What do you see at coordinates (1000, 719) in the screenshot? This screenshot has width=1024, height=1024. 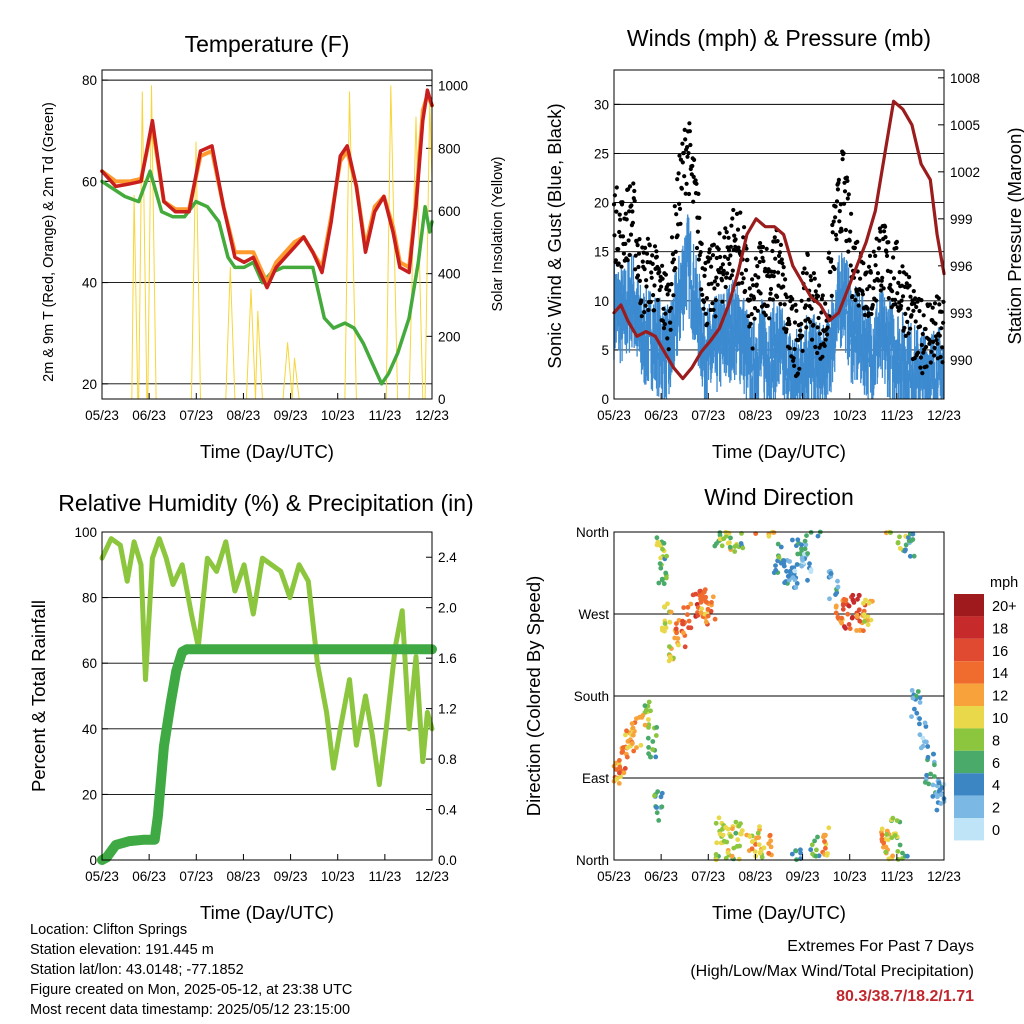 I see `speed-legend-label: 10` at bounding box center [1000, 719].